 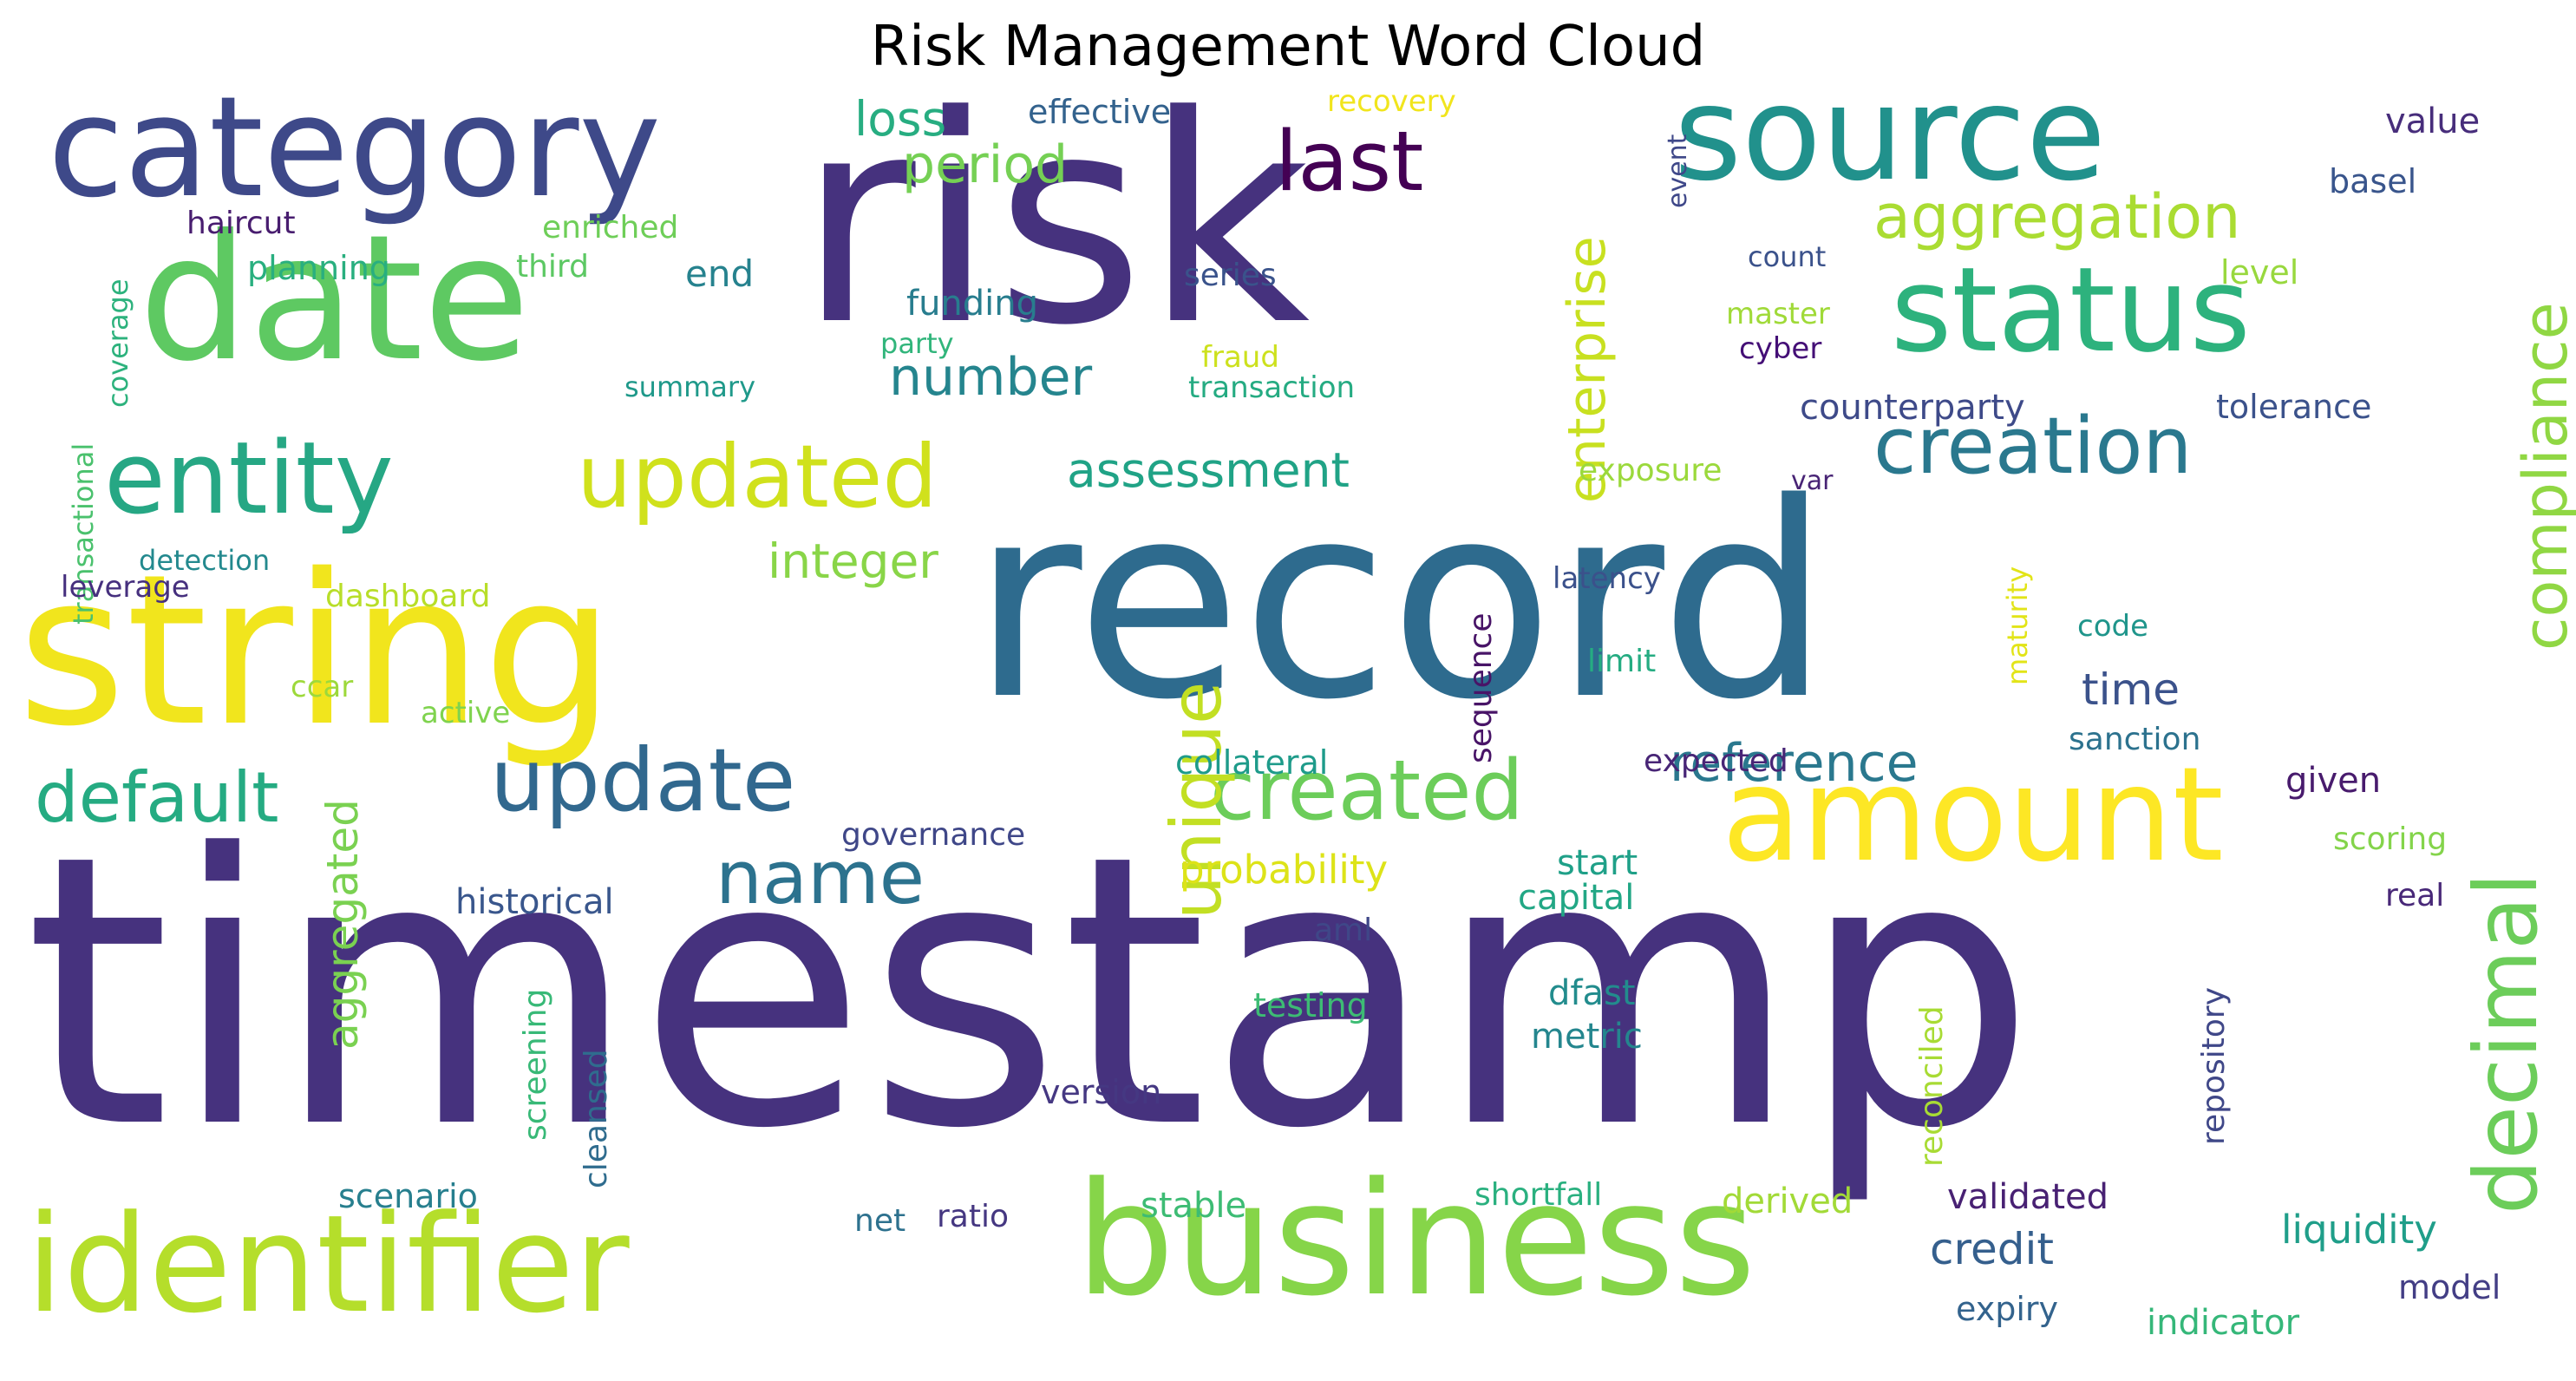 I want to click on word-expiry: expiry, so click(x=2007, y=1309).